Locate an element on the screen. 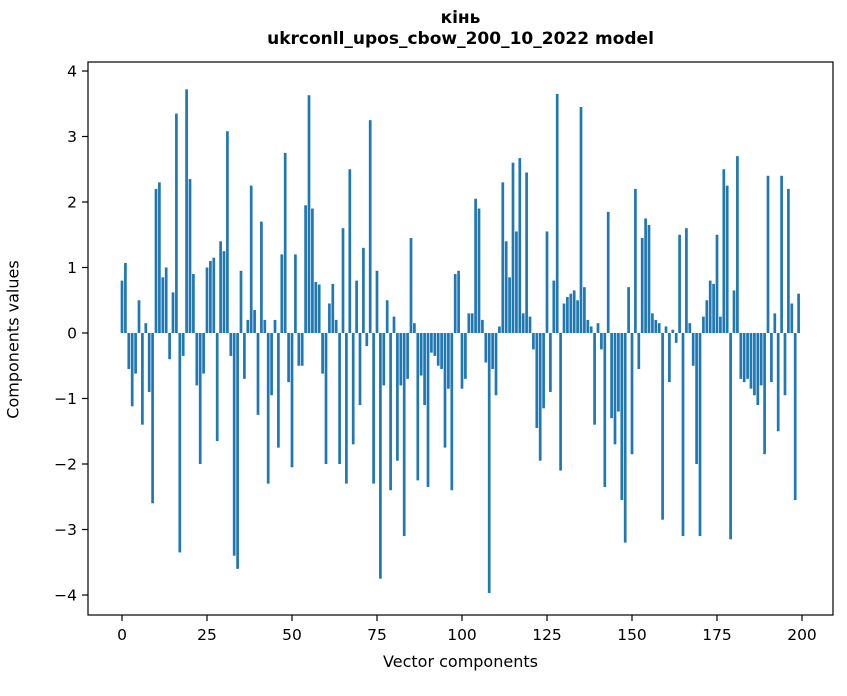 This screenshot has width=847, height=696. x-tick-label: 75 is located at coordinates (377, 635).